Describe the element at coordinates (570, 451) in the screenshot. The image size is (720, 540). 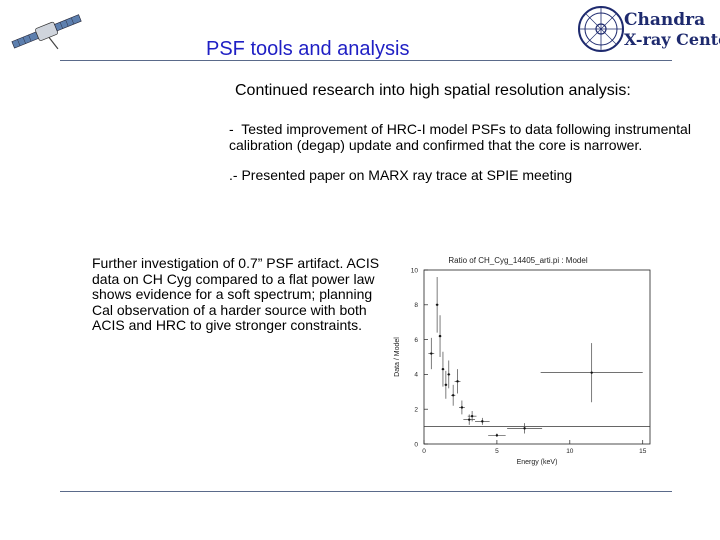
I see `x-tick-label: 10` at that location.